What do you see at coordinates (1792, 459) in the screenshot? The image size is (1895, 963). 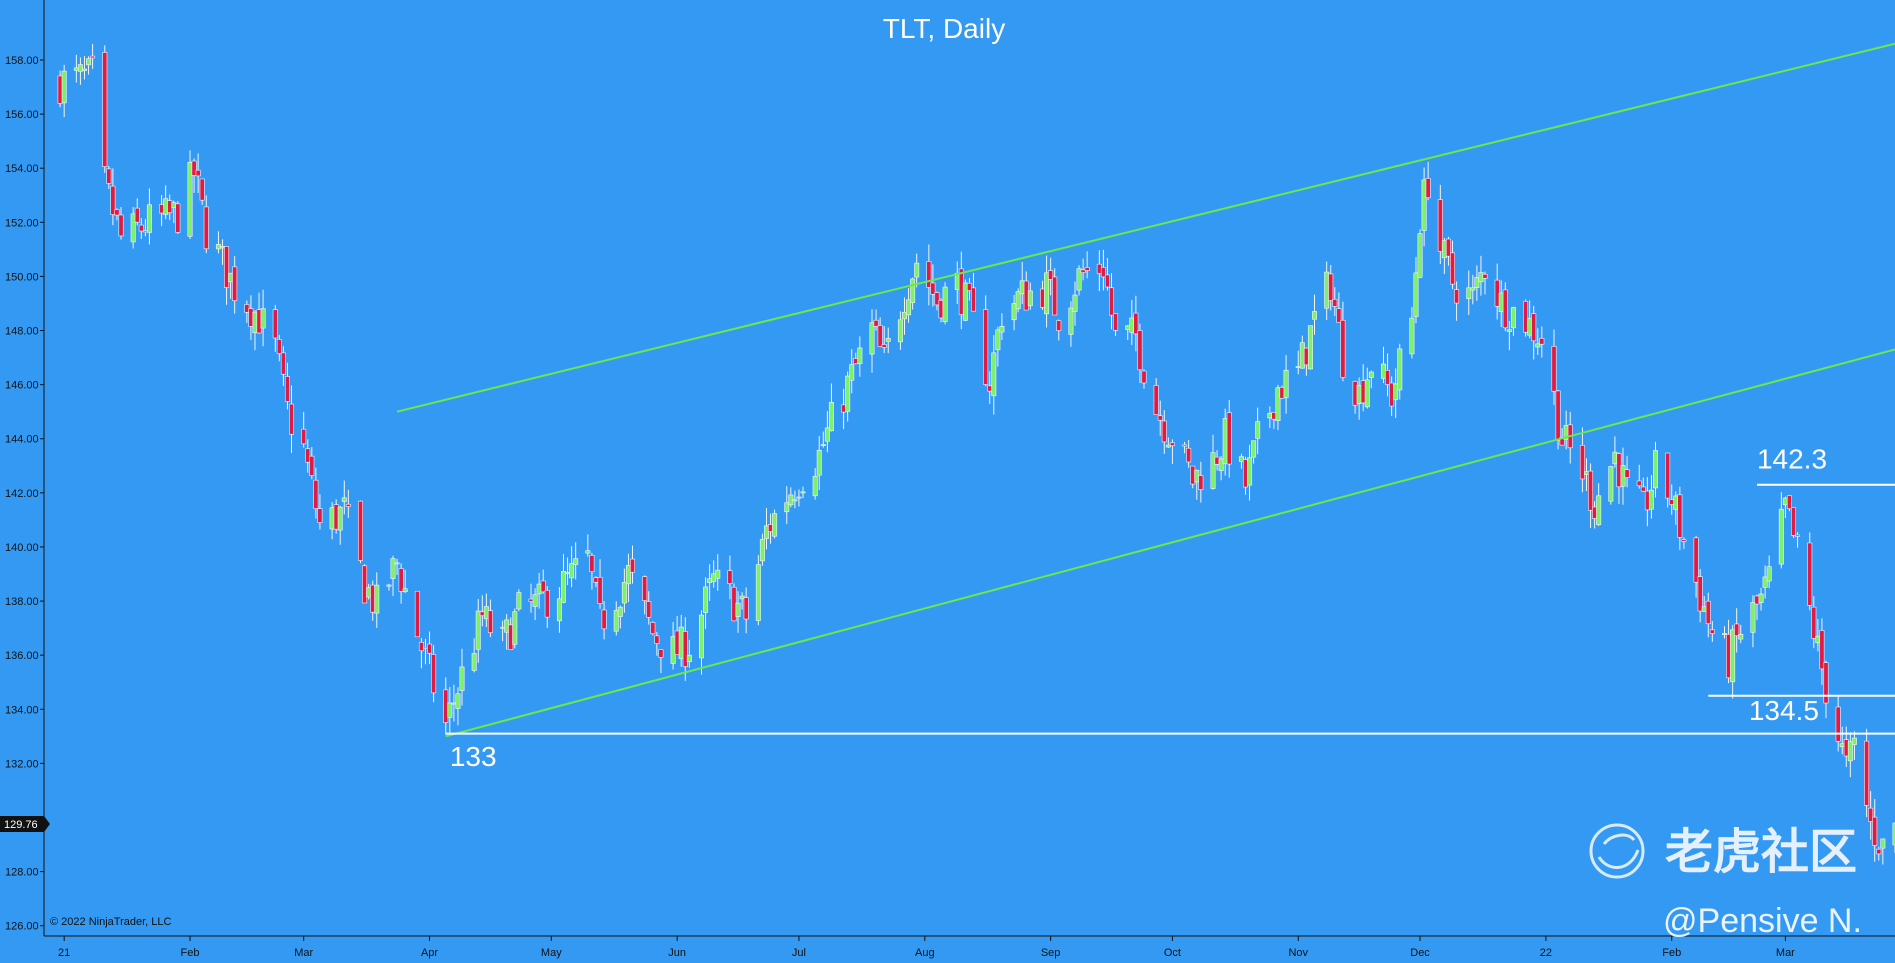 I see `annotation-label: 142.3` at bounding box center [1792, 459].